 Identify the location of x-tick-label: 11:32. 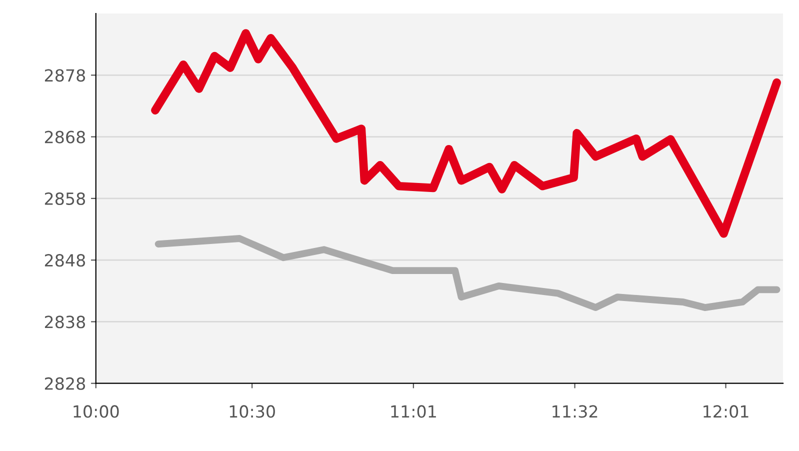
(575, 411).